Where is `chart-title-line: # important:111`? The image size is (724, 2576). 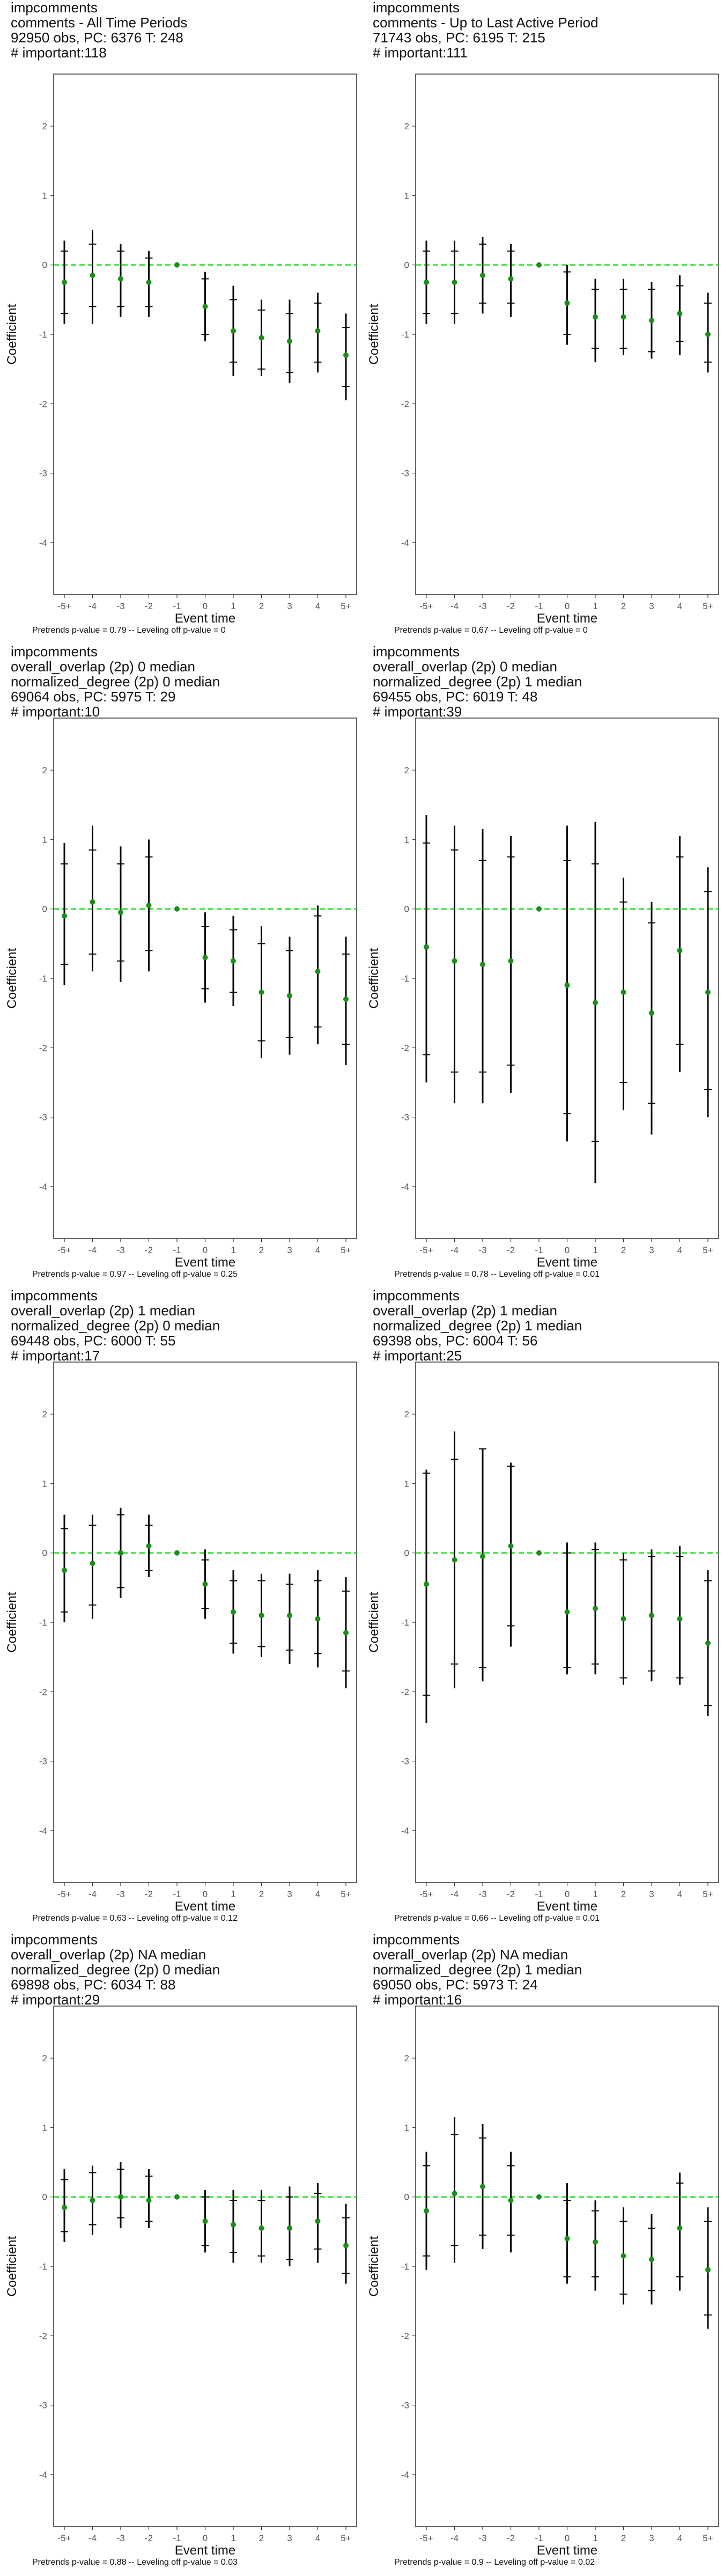
chart-title-line: # important:111 is located at coordinates (420, 53).